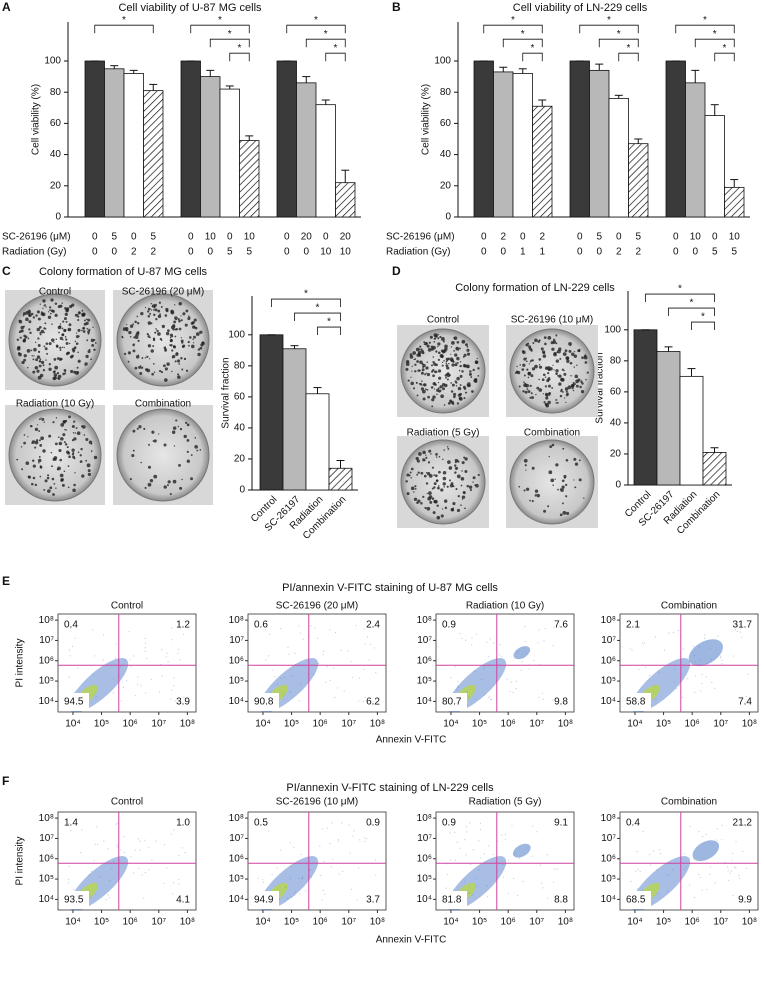  I want to click on error-bar, so click(114, 67).